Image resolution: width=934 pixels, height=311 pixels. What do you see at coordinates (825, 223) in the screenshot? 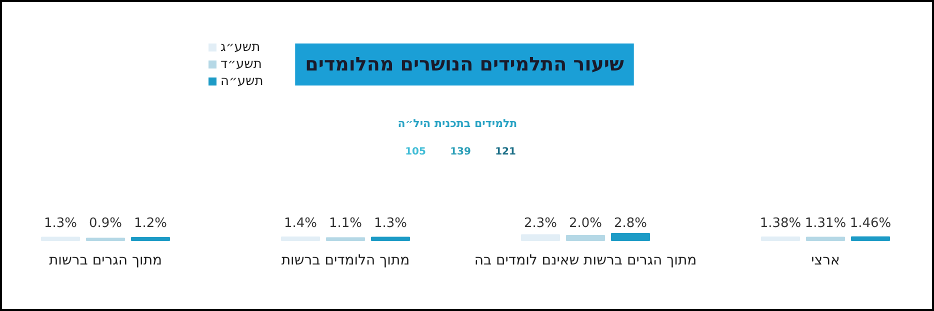
I see `data-label: 1.31%` at bounding box center [825, 223].